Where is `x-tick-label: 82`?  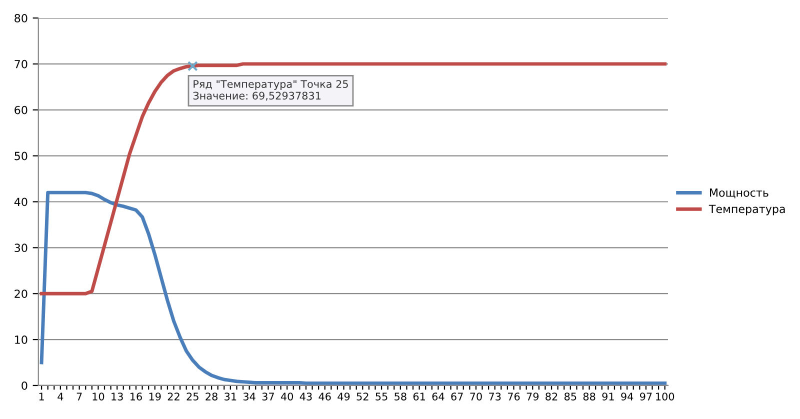 x-tick-label: 82 is located at coordinates (552, 396).